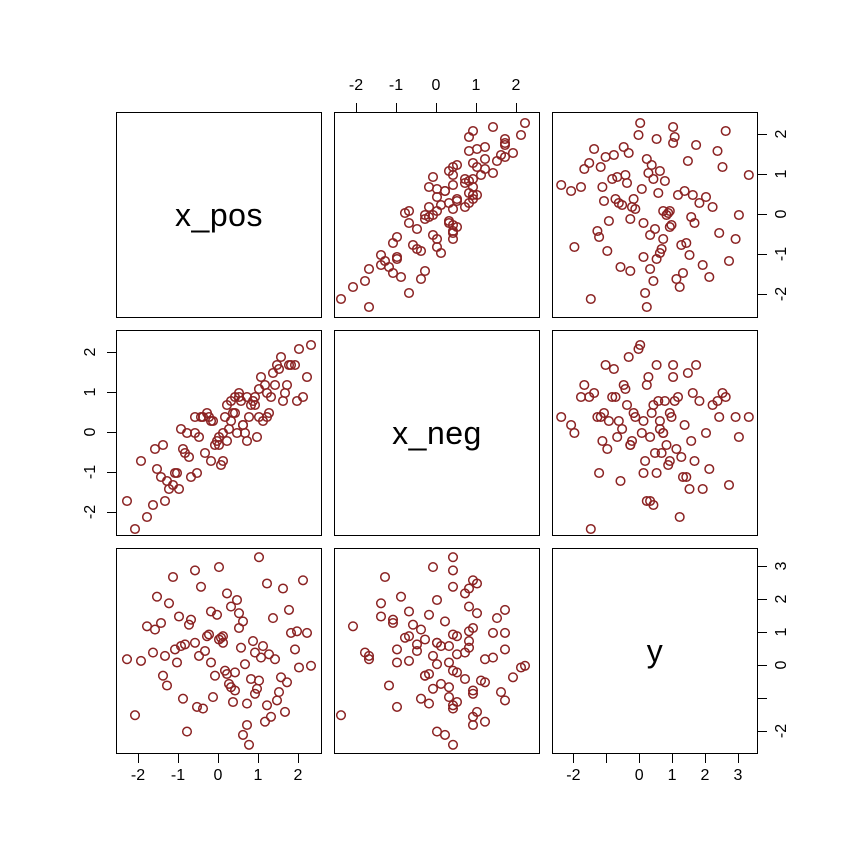 This screenshot has height=864, width=864. What do you see at coordinates (781, 254) in the screenshot?
I see `axis-tick-label: -1` at bounding box center [781, 254].